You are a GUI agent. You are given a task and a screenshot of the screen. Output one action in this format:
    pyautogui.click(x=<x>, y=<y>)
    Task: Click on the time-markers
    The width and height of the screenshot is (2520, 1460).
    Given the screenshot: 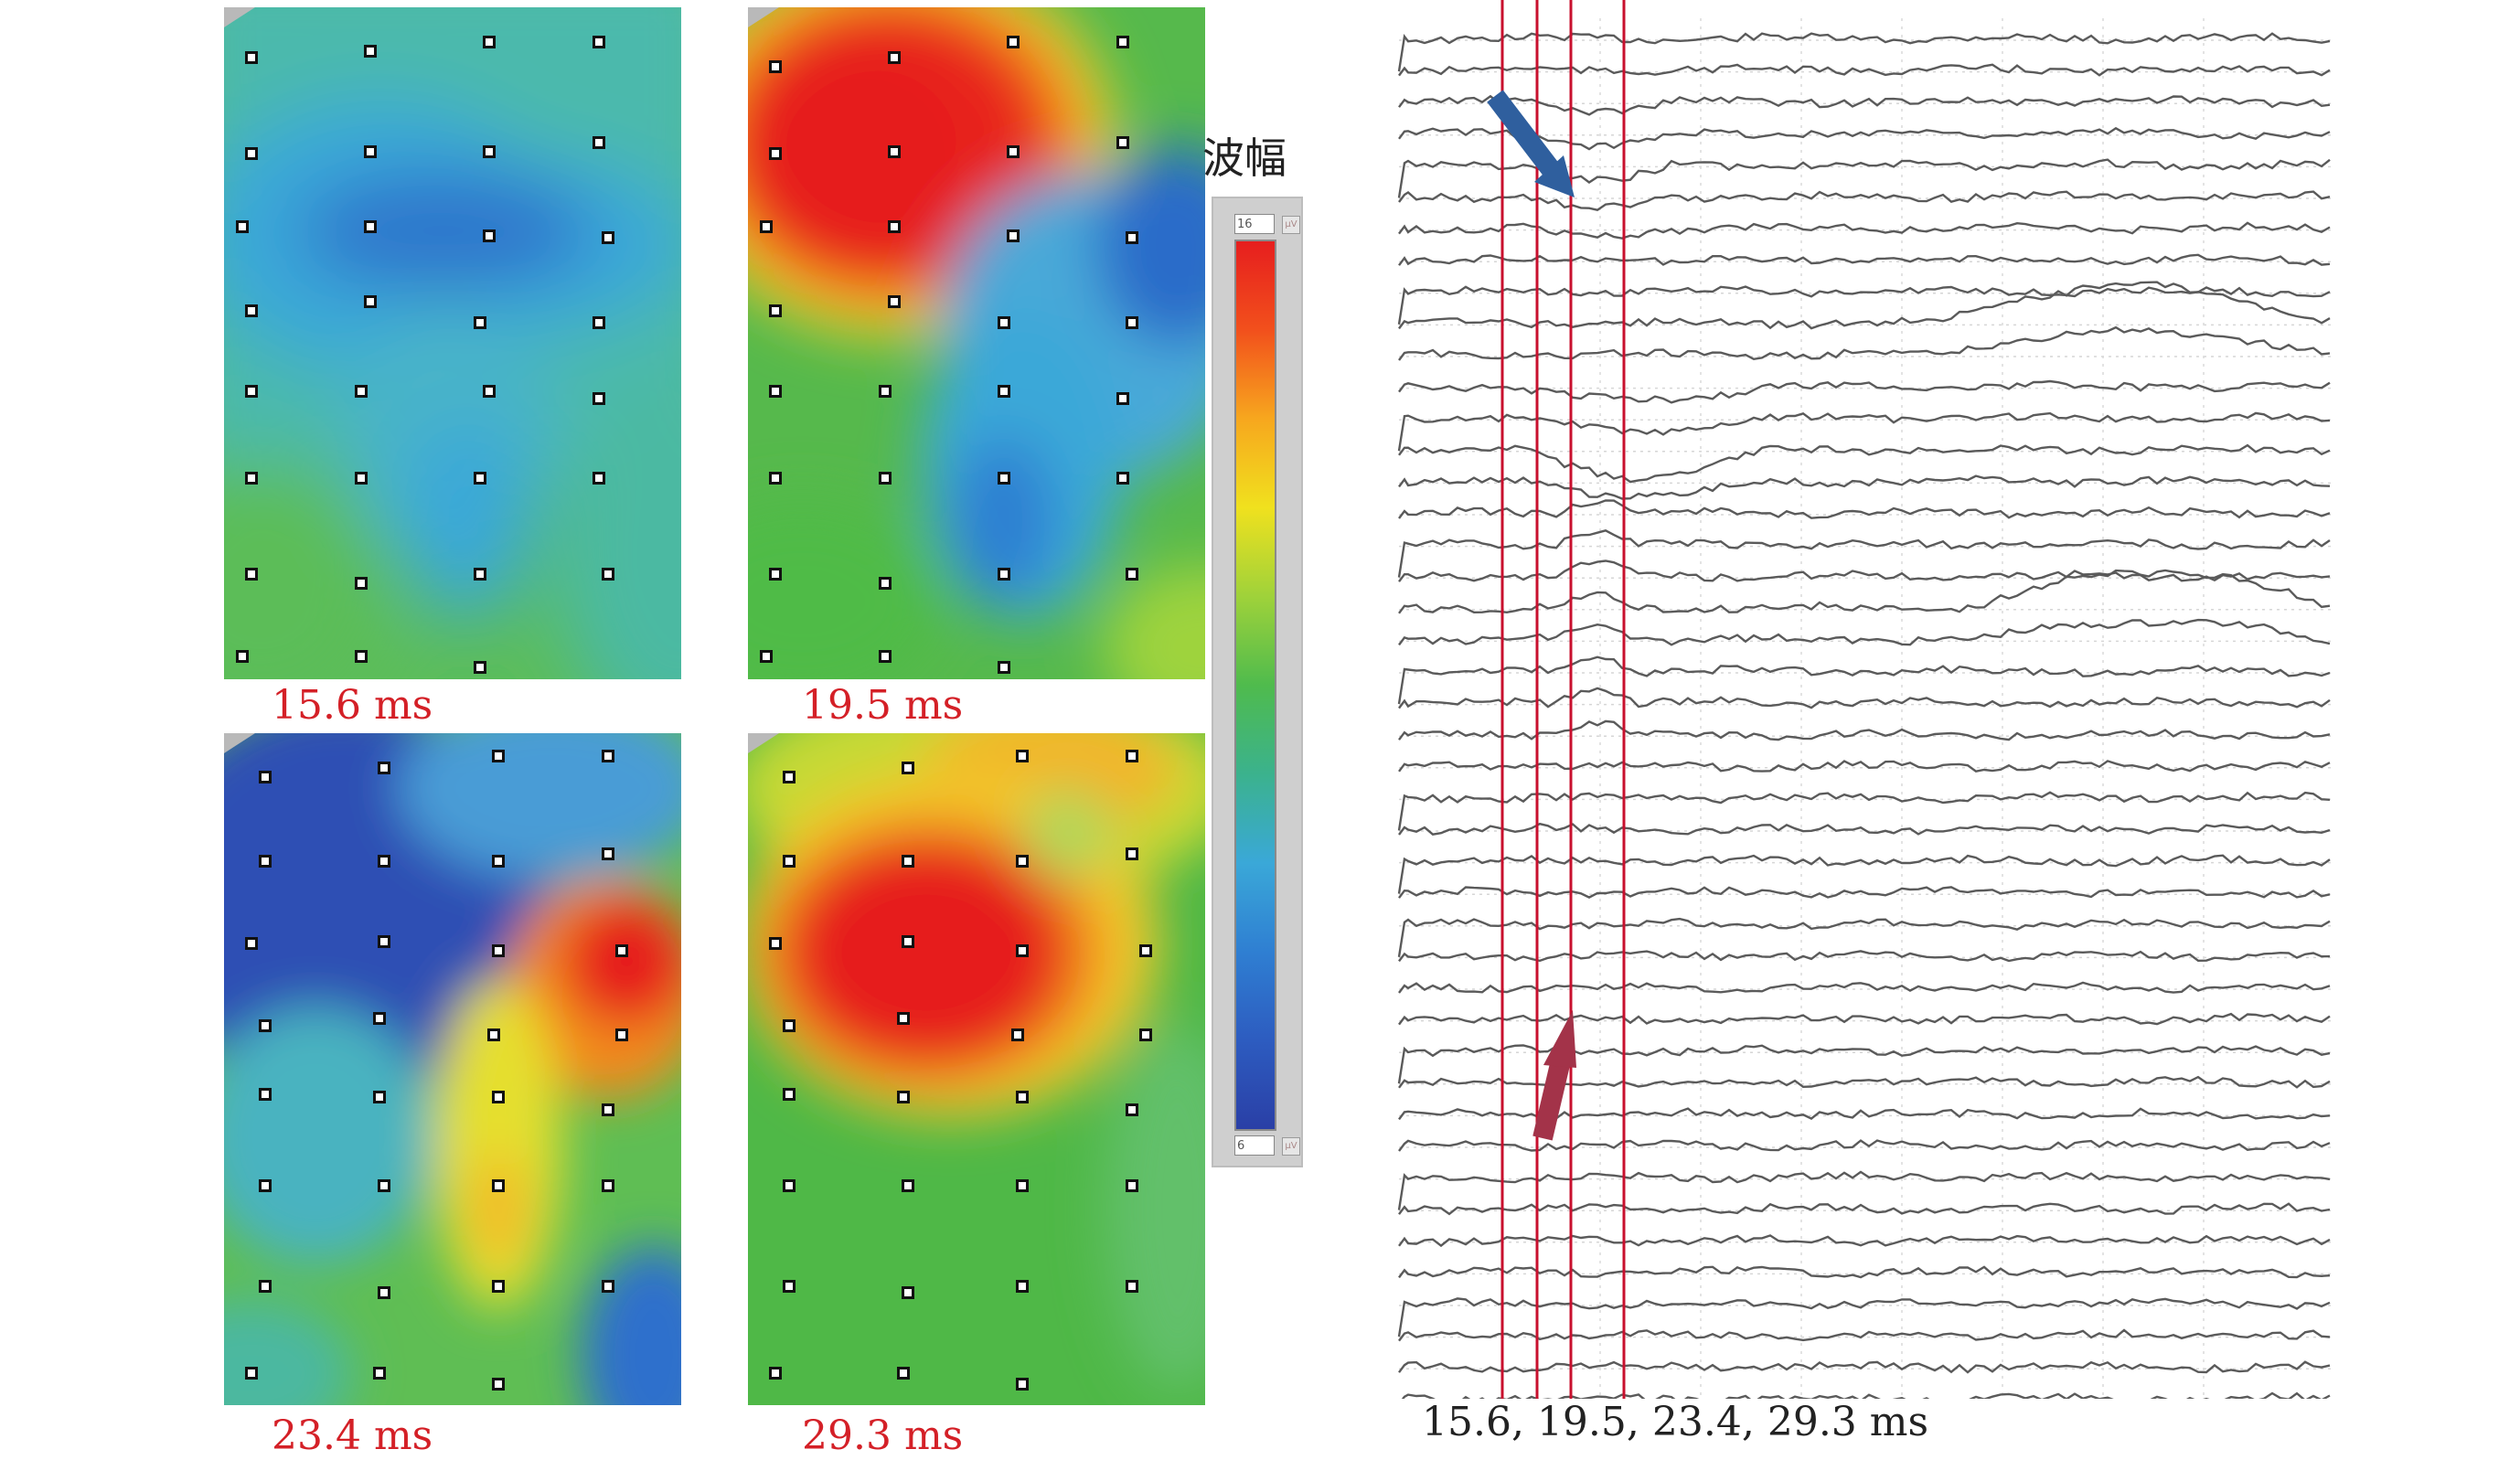 What is the action you would take?
    pyautogui.click(x=1563, y=699)
    